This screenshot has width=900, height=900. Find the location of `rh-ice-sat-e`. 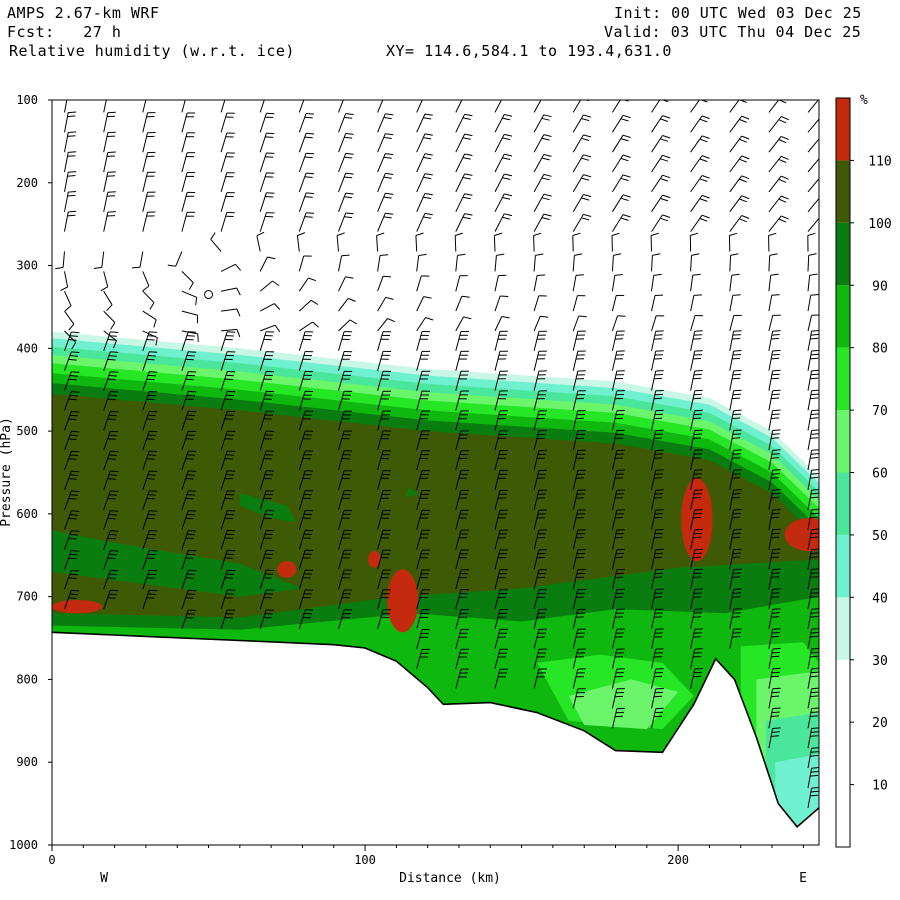

rh-ice-sat-e is located at coordinates (697, 520).